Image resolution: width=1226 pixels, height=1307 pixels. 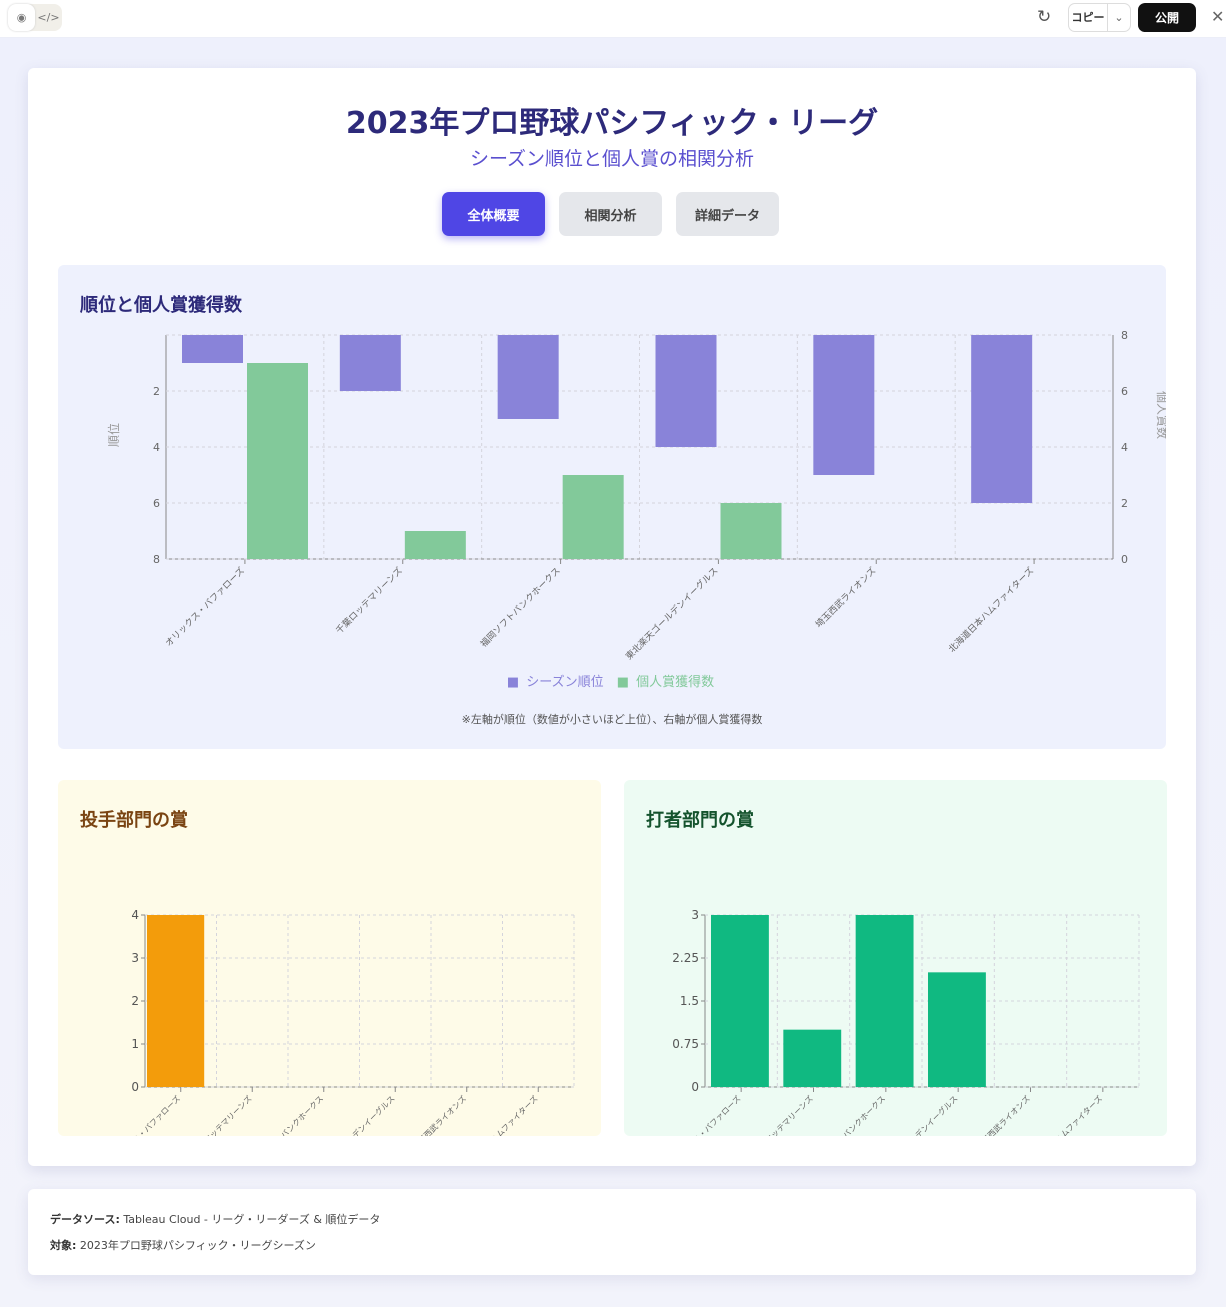 What do you see at coordinates (672, 614) in the screenshot?
I see `x-tick-label: 東北楽天ゴールデンイーグルス` at bounding box center [672, 614].